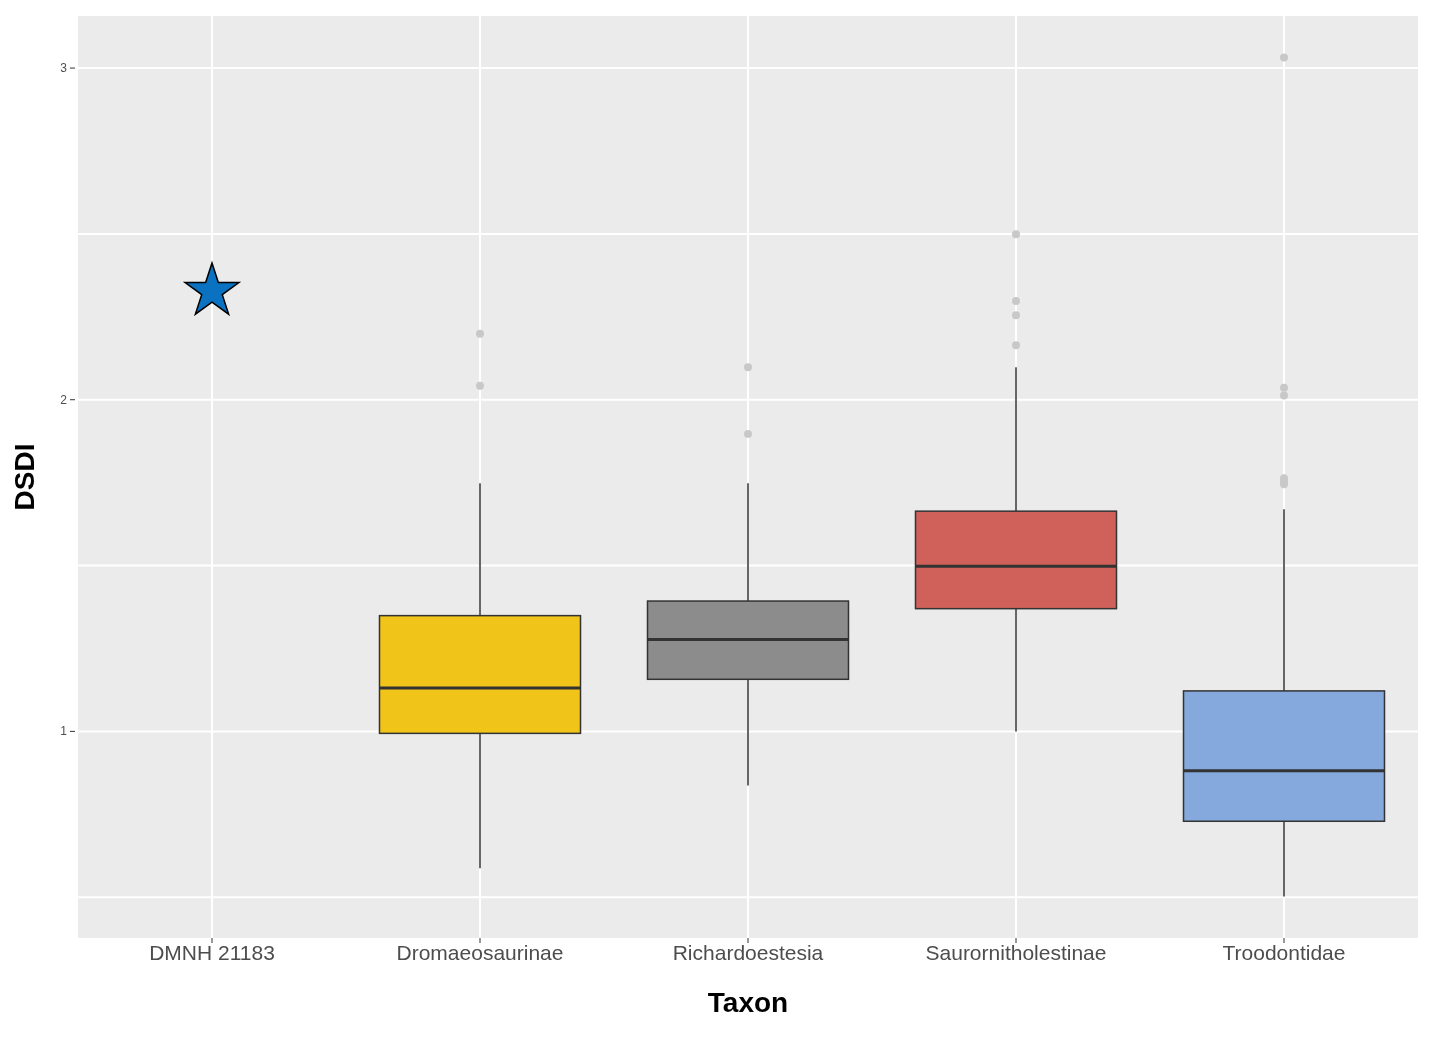 This screenshot has width=1438, height=1040. I want to click on y-tick-label: 3, so click(64, 68).